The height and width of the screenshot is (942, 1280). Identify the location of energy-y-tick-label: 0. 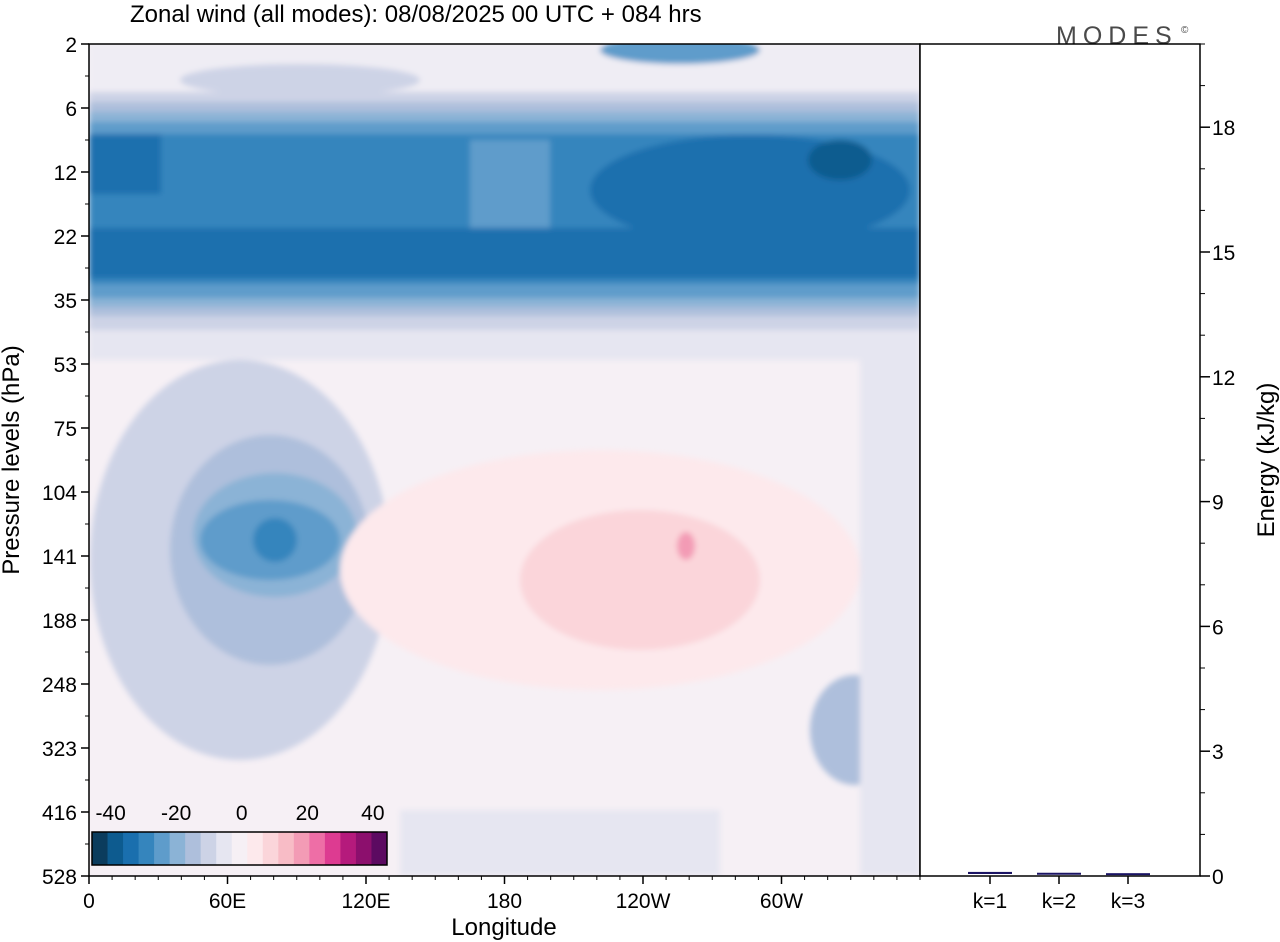
(1218, 877).